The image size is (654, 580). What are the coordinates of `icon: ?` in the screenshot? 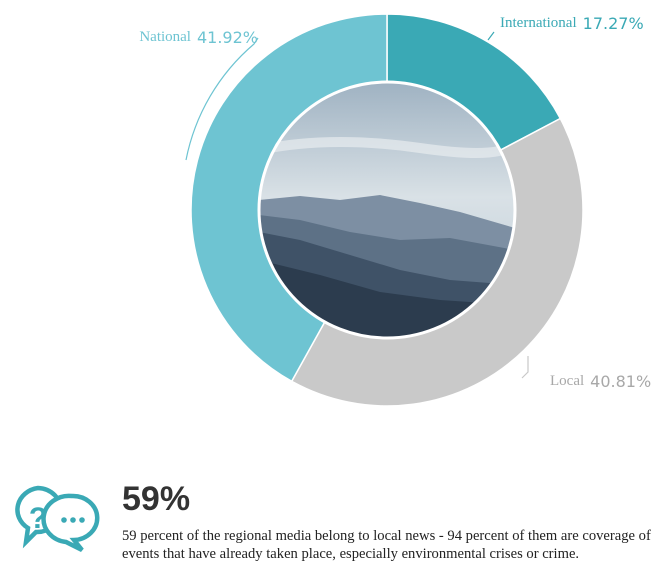 It's located at (57, 519).